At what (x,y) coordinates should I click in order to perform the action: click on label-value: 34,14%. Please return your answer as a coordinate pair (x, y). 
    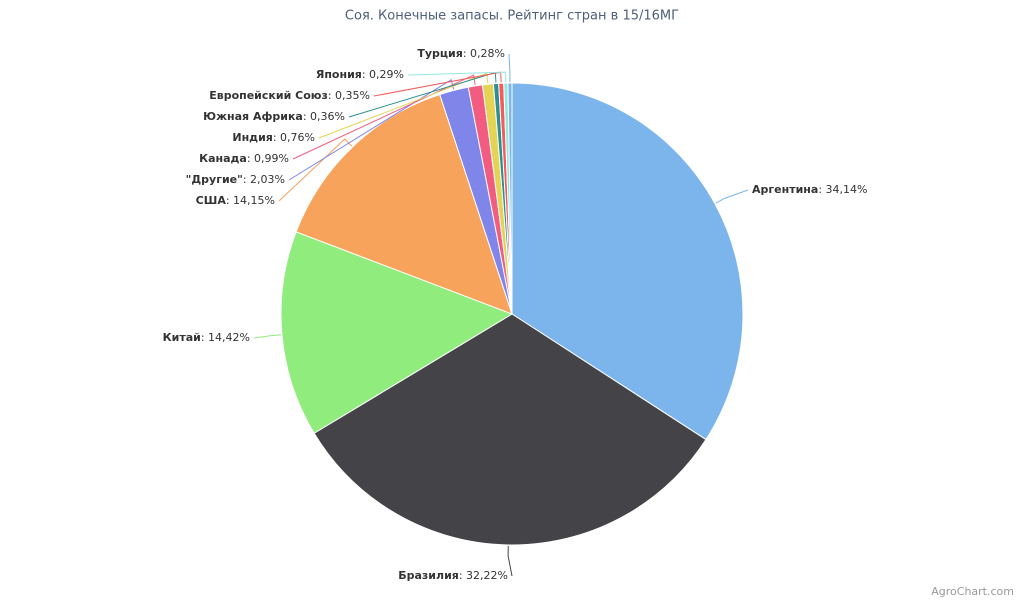
    Looking at the image, I should click on (847, 189).